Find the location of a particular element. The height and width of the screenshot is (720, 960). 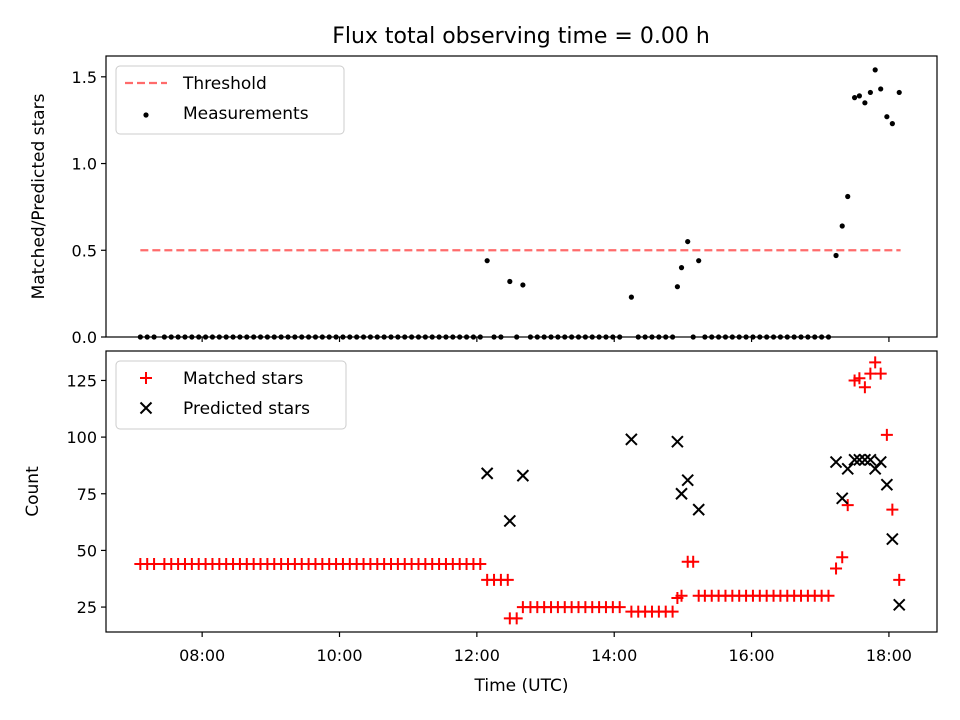

x-tick-label: 16:00 is located at coordinates (752, 655).